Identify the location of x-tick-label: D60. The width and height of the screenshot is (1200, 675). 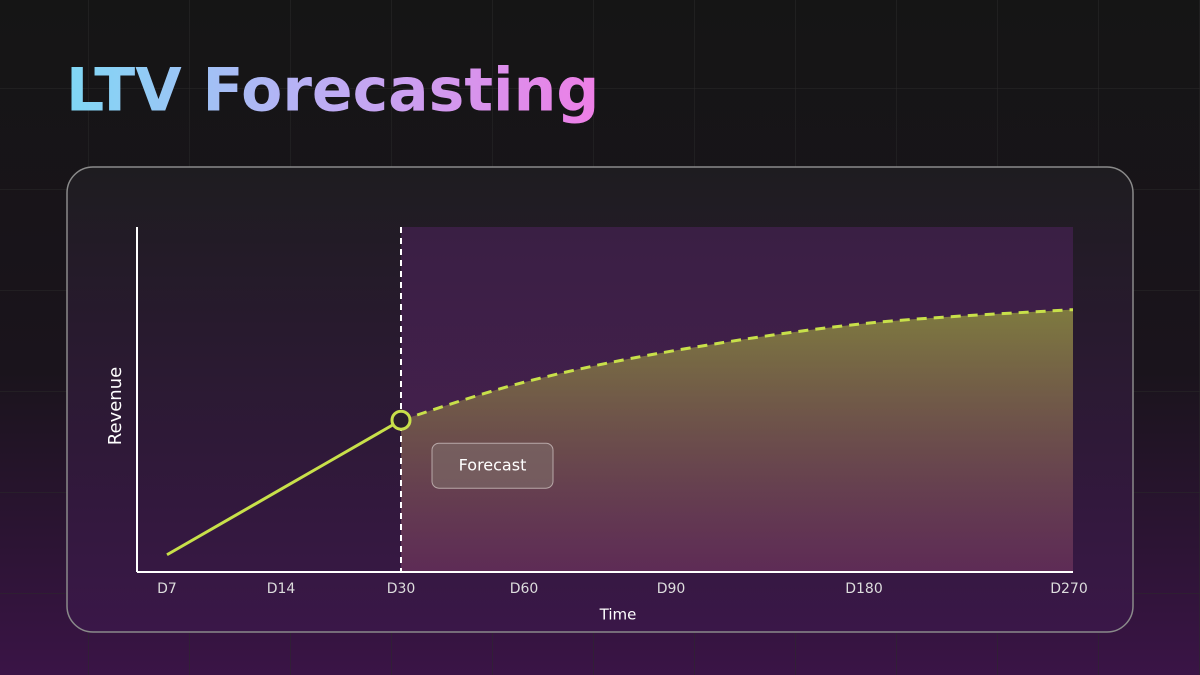
(524, 589).